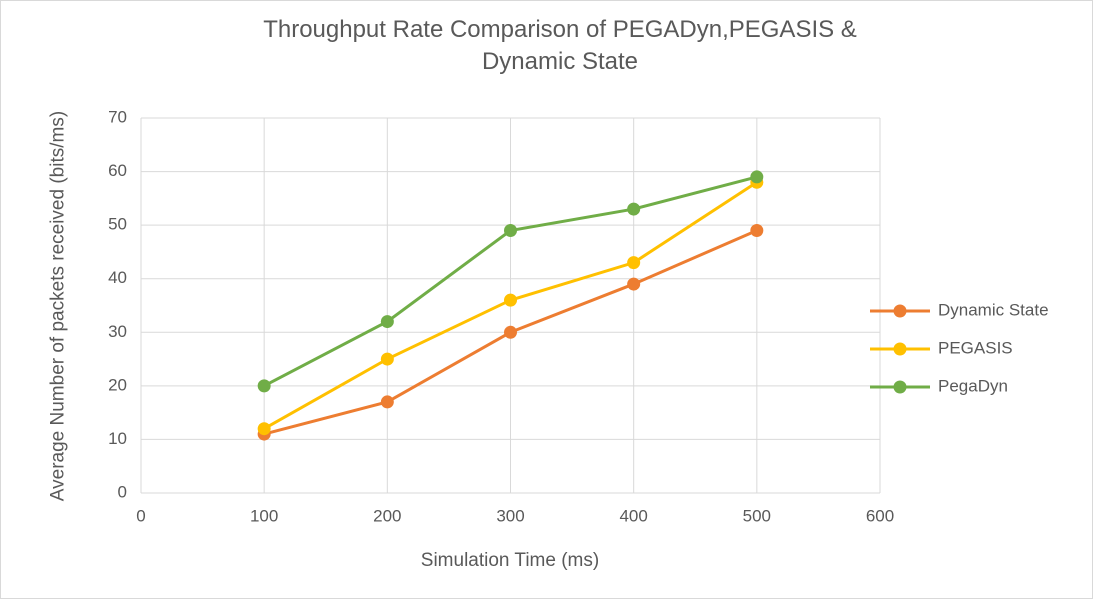  Describe the element at coordinates (633, 515) in the screenshot. I see `x-tick-label: 400` at that location.